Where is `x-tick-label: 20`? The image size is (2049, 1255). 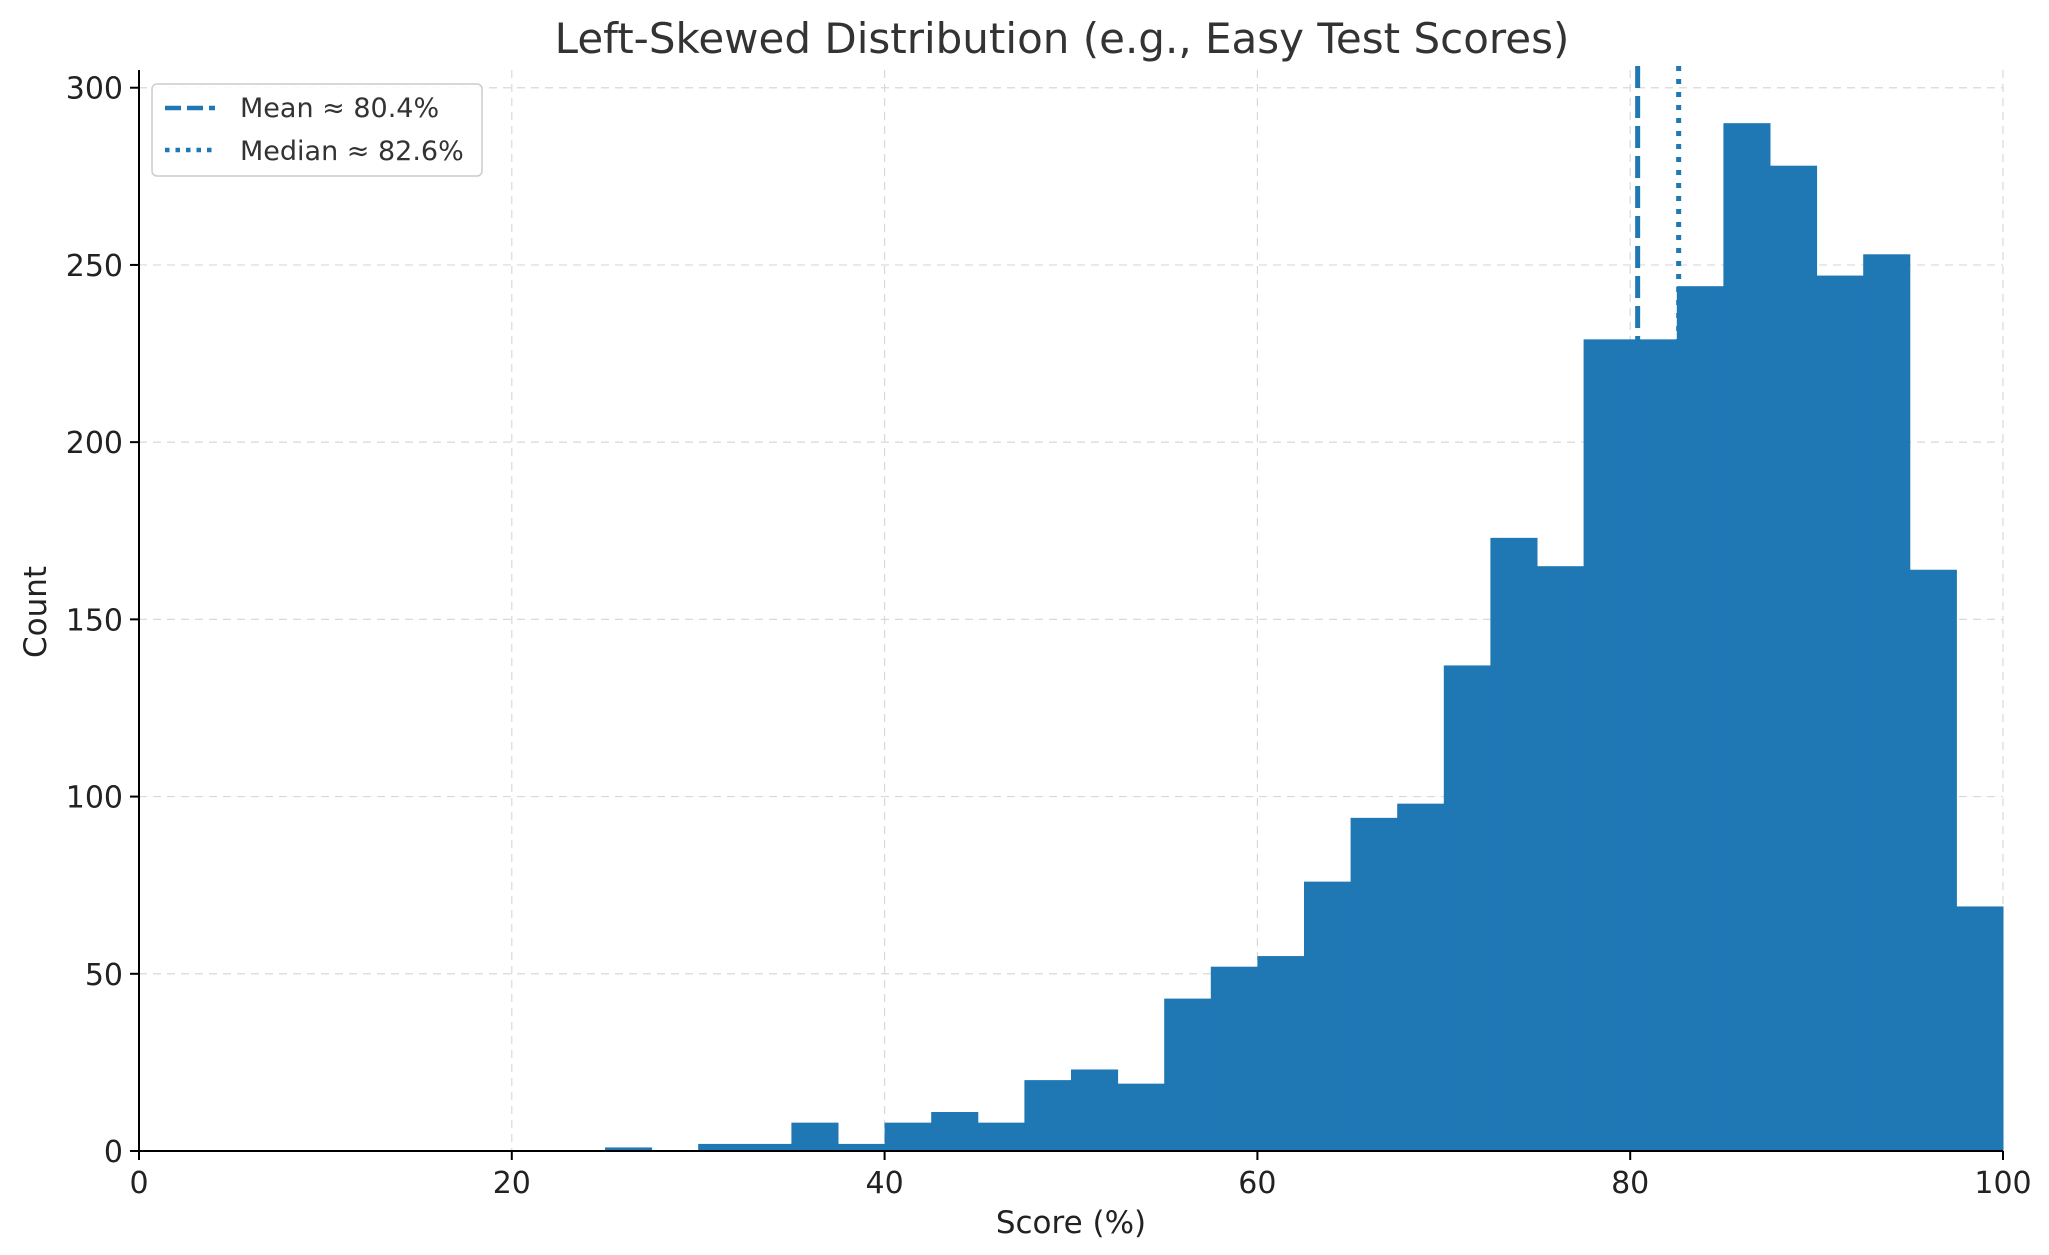 x-tick-label: 20 is located at coordinates (512, 1183).